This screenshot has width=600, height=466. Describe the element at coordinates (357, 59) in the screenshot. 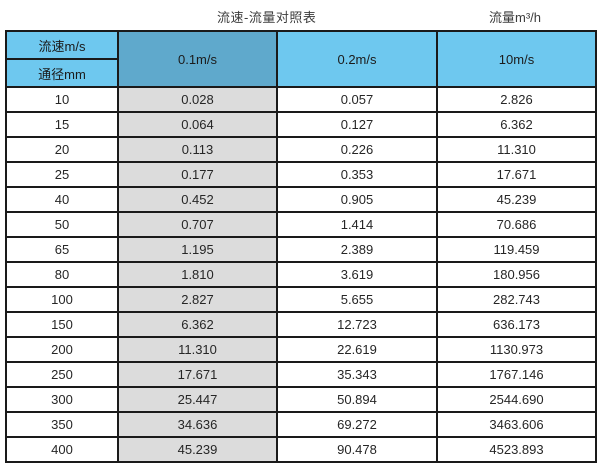

I see `velocity-column-header-0.2: 0.2m/s` at that location.